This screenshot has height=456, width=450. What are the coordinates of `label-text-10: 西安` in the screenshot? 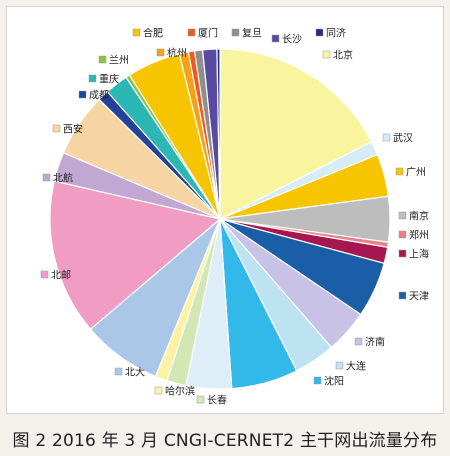 It's located at (73, 129).